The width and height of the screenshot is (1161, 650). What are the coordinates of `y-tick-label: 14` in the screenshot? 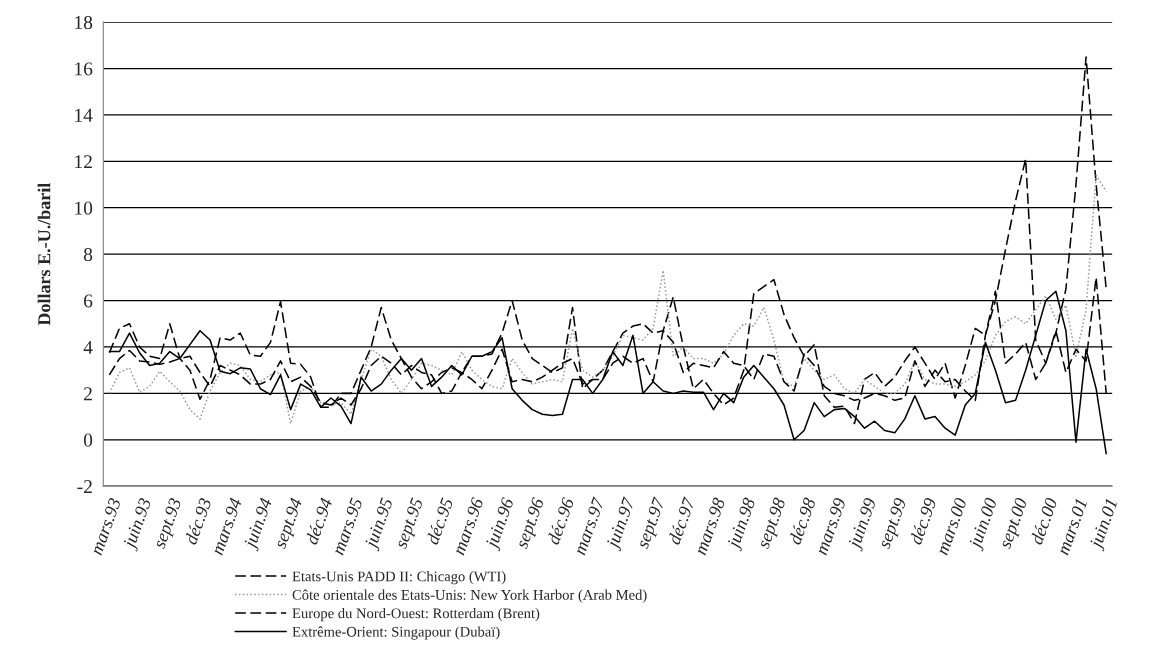 It's located at (84, 115).